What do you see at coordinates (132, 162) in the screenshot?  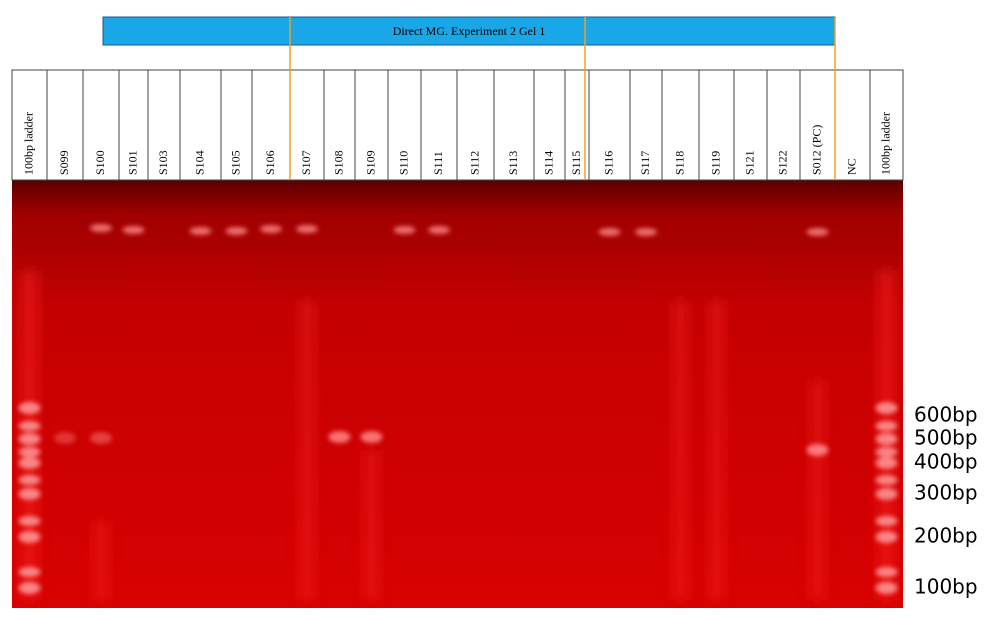 I see `lane-label: S101` at bounding box center [132, 162].